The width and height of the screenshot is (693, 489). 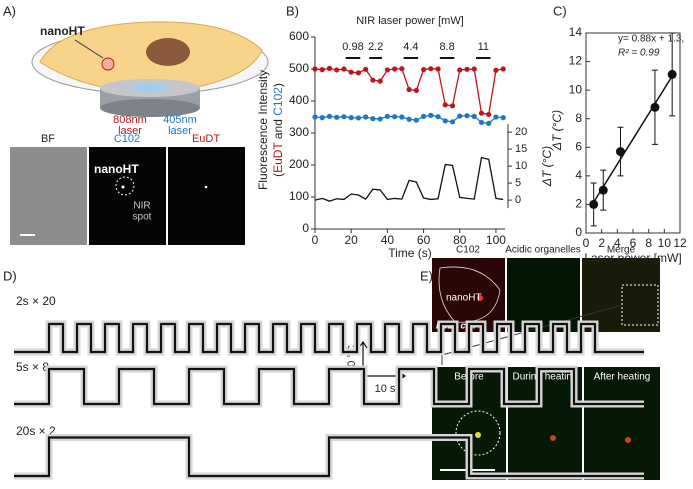 I want to click on laser-label: 11, so click(x=483, y=47).